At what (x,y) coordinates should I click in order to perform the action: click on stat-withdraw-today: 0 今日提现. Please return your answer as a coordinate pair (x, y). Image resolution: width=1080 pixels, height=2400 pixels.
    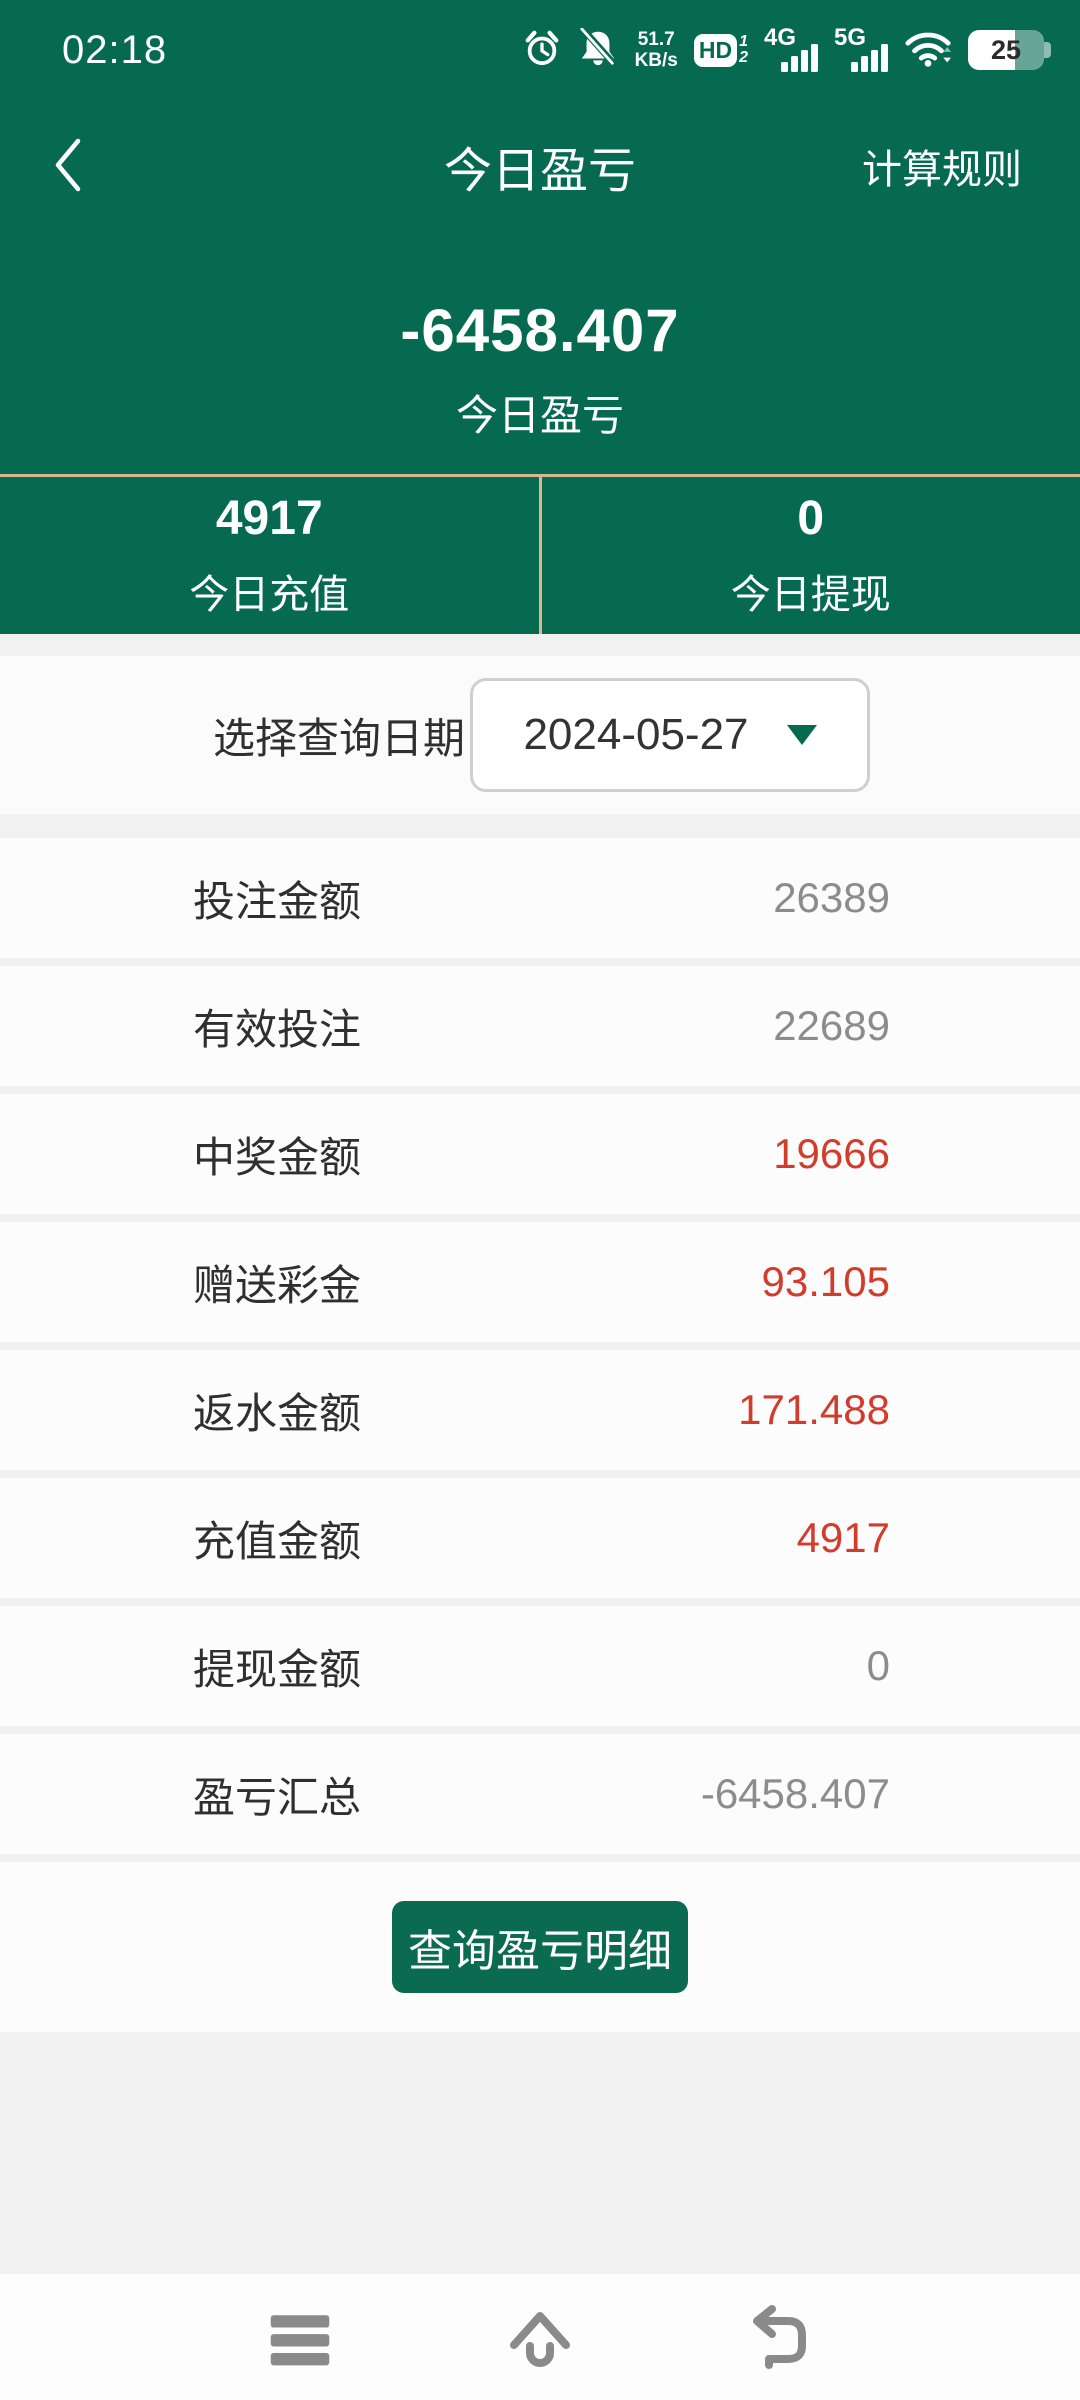
    Looking at the image, I should click on (811, 555).